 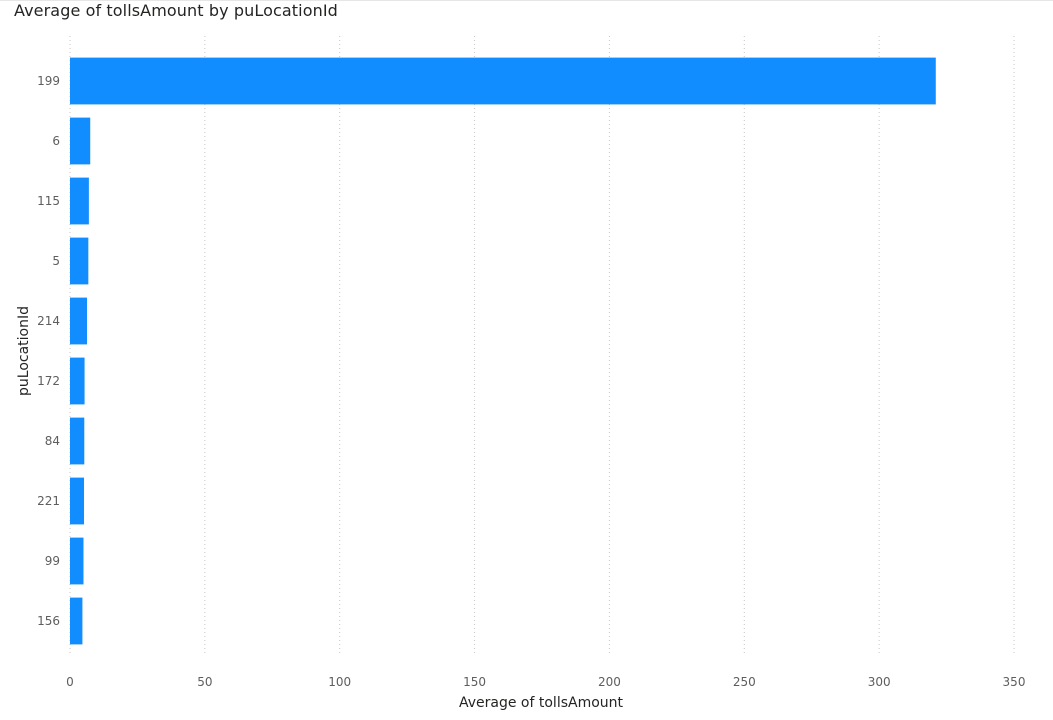 What do you see at coordinates (204, 682) in the screenshot?
I see `x-tick-label: 50` at bounding box center [204, 682].